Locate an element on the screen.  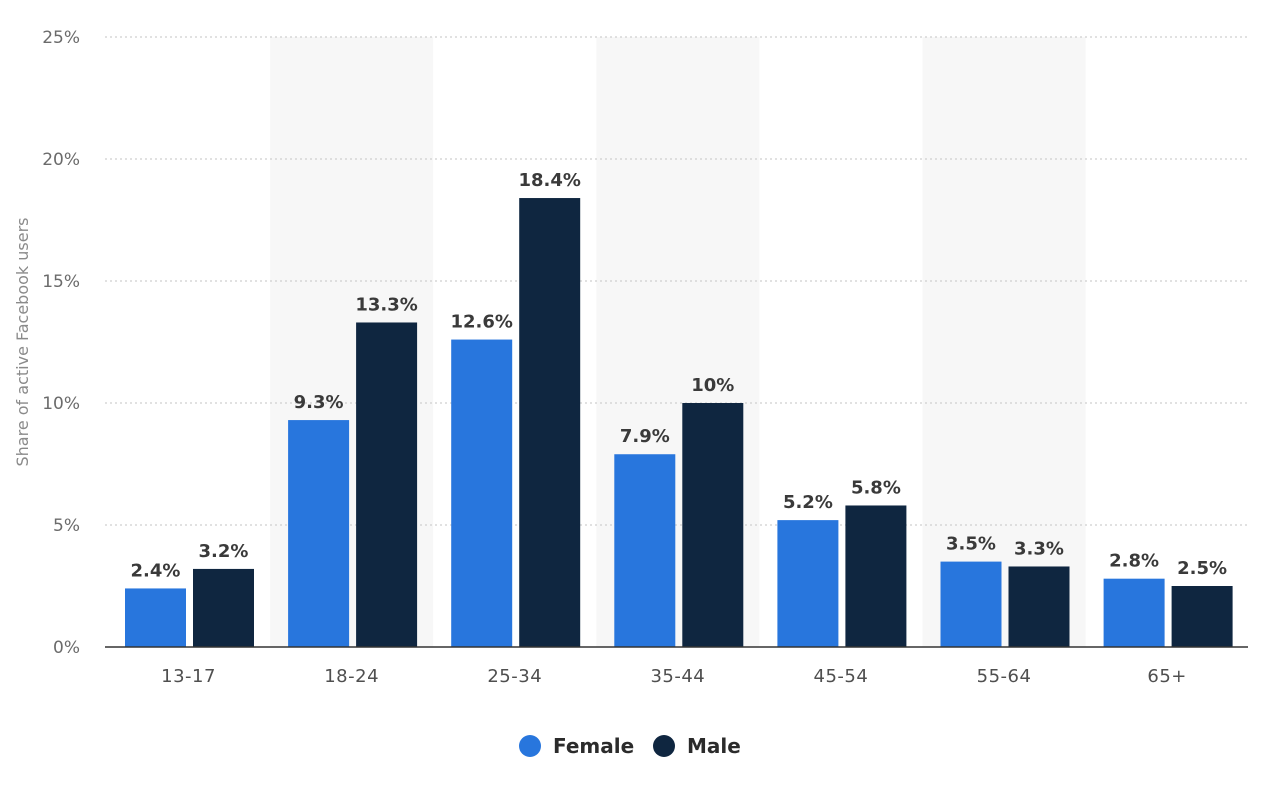
legend: Female Male is located at coordinates (630, 746).